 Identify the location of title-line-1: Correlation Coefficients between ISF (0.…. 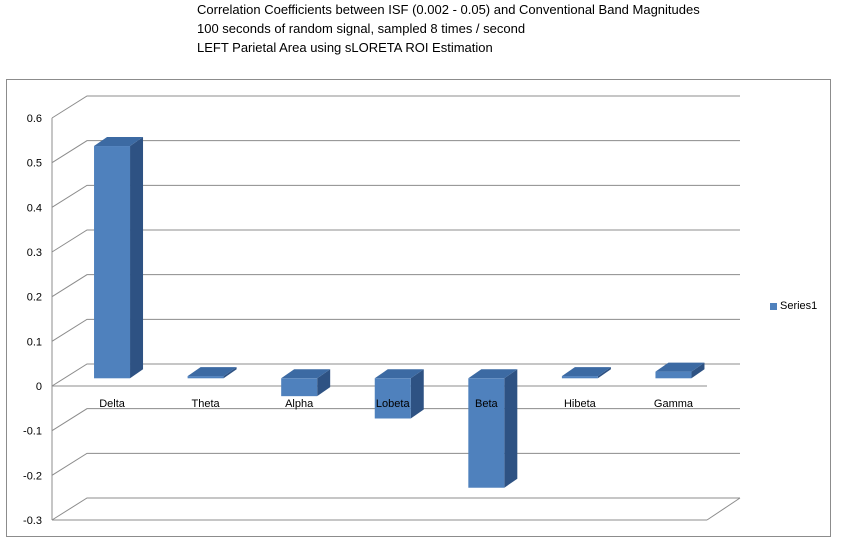
(448, 9).